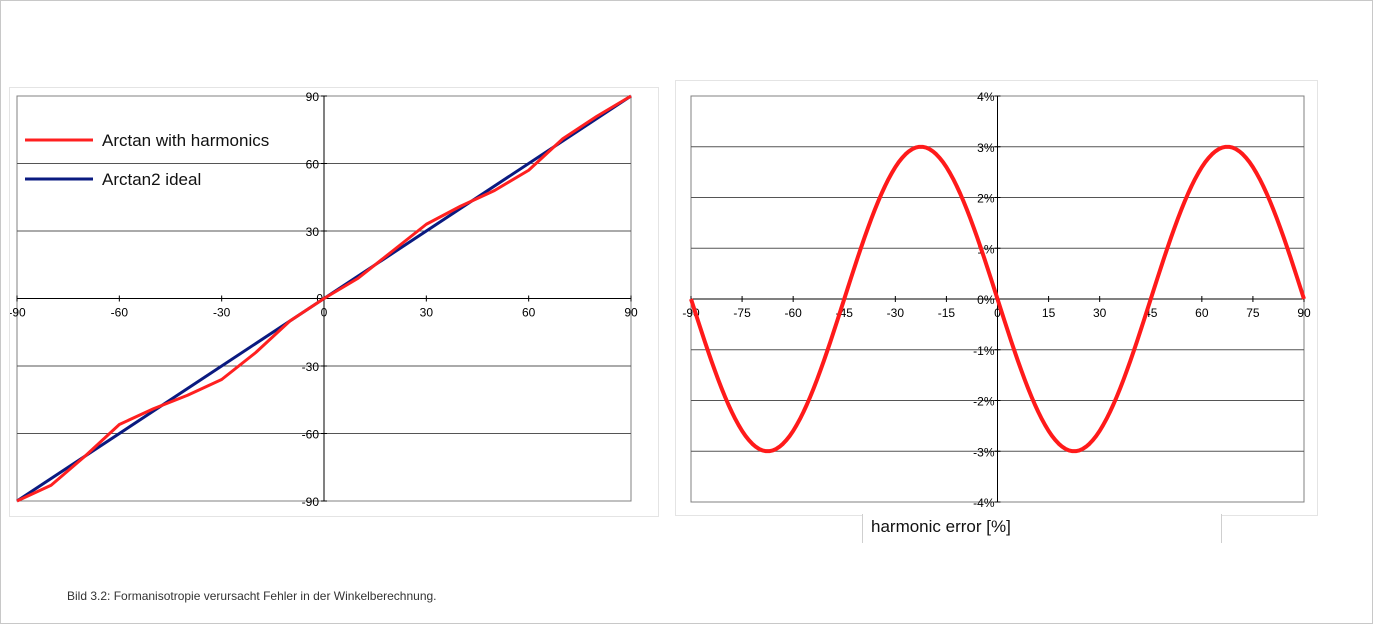 Image resolution: width=1373 pixels, height=624 pixels. Describe the element at coordinates (311, 502) in the screenshot. I see `y-tick-label: -90` at that location.